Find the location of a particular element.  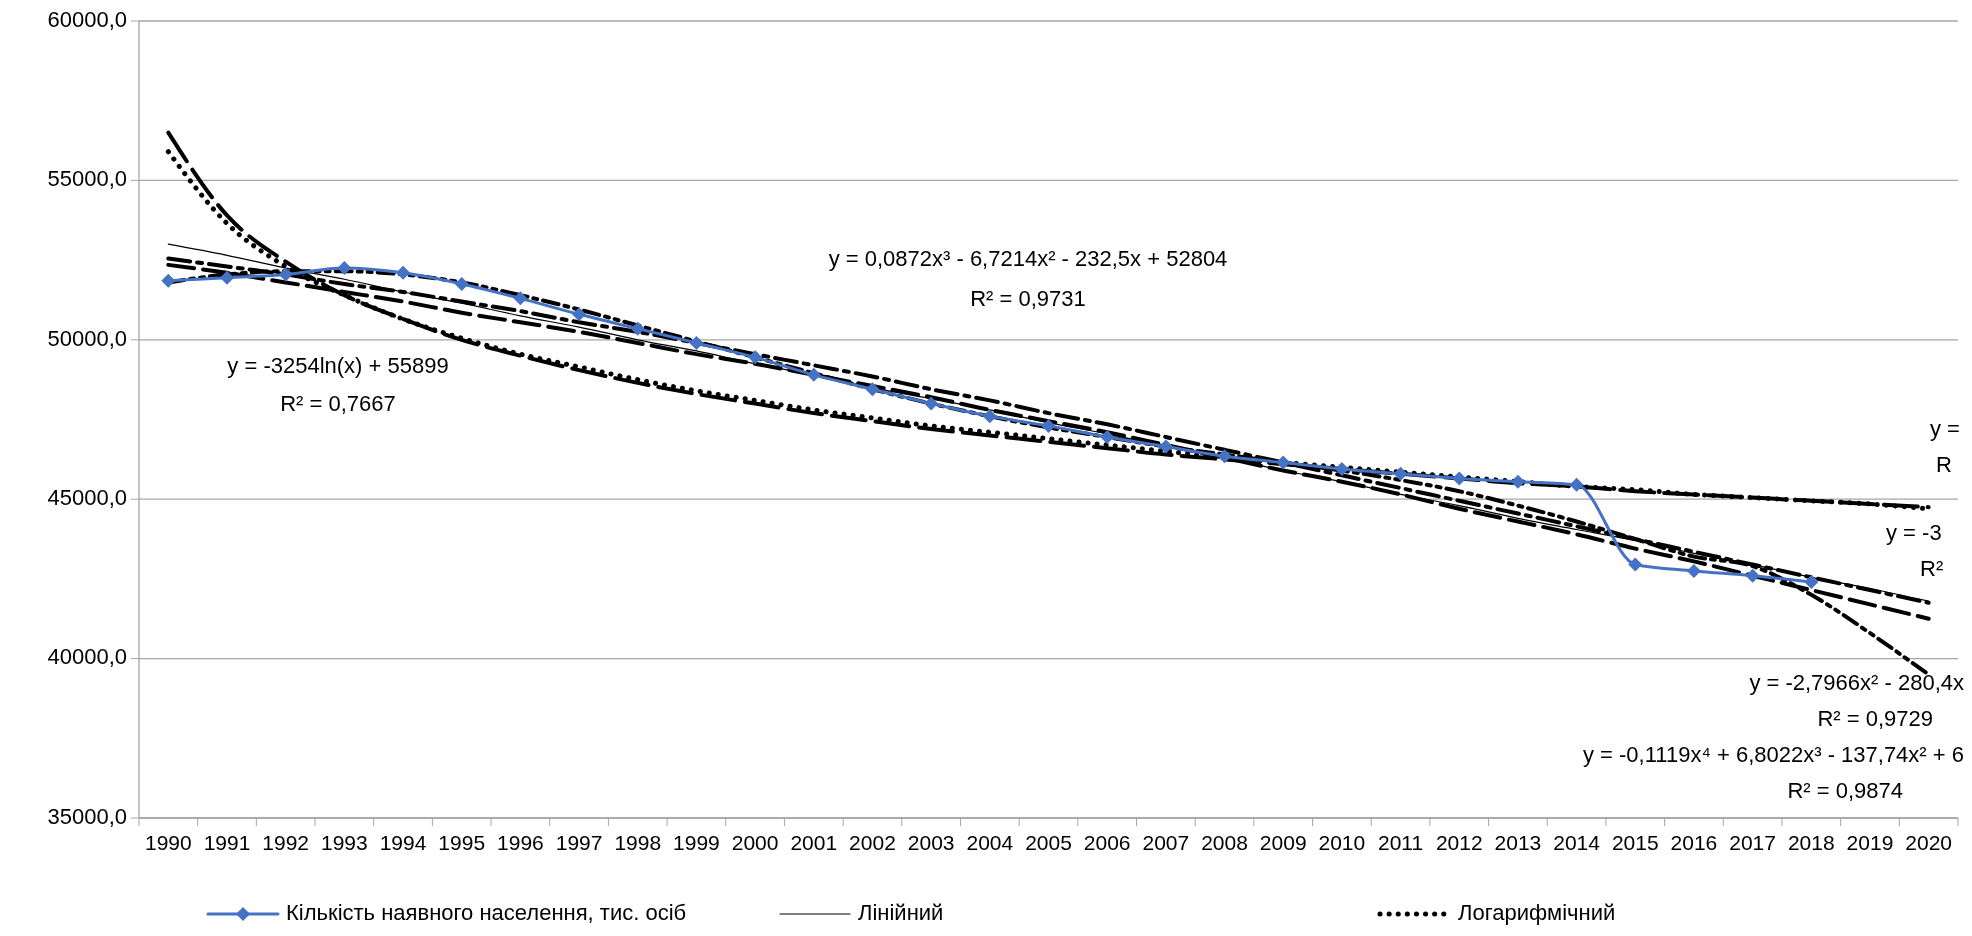

x-tick-label: 2005 is located at coordinates (1048, 842).